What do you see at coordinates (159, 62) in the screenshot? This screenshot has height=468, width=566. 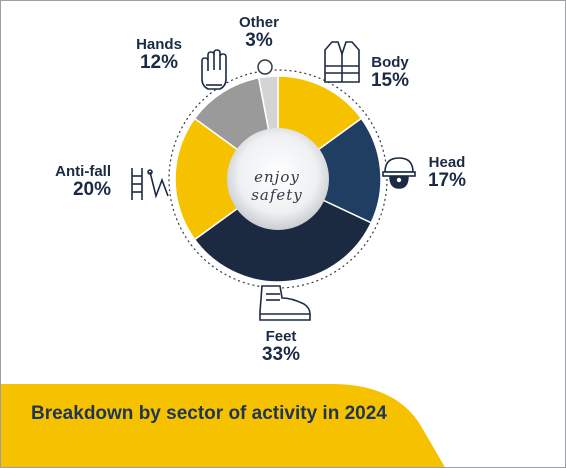 I see `label-hands-pct: 12%` at bounding box center [159, 62].